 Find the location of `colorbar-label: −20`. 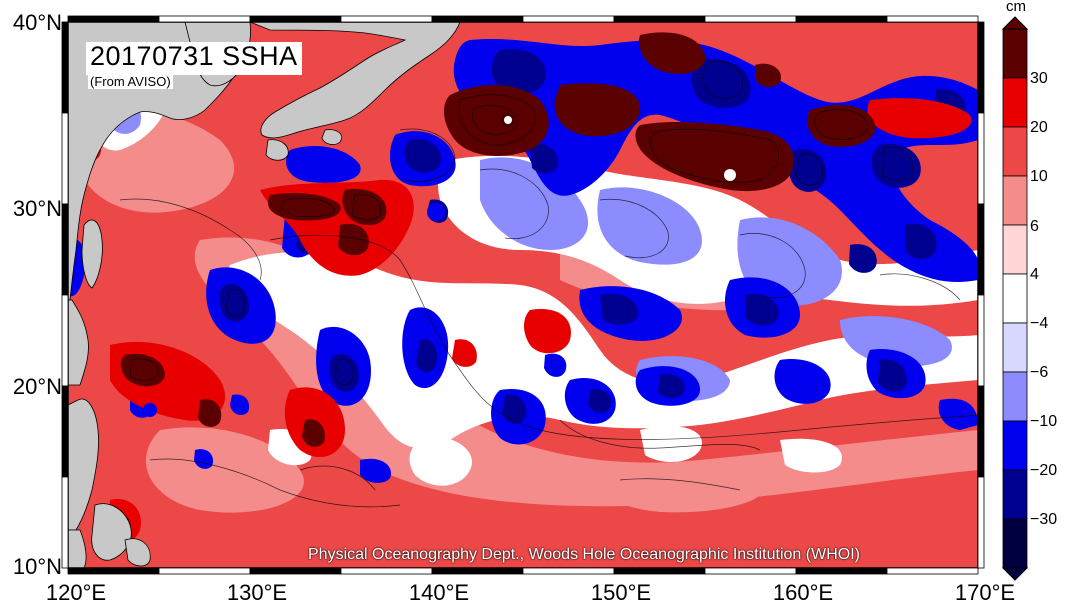

colorbar-label: −20 is located at coordinates (1044, 470).